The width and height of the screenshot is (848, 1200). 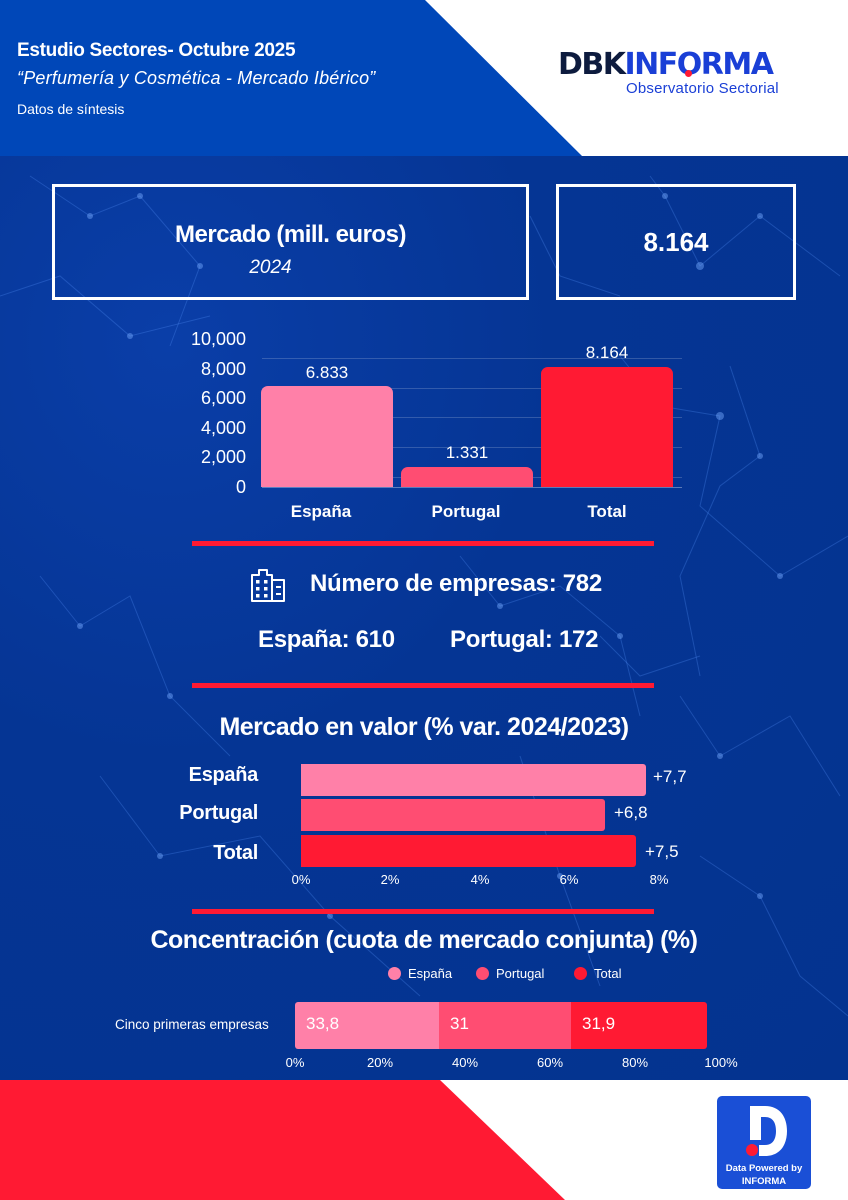 I want to click on x-category-label: Total, so click(x=607, y=511).